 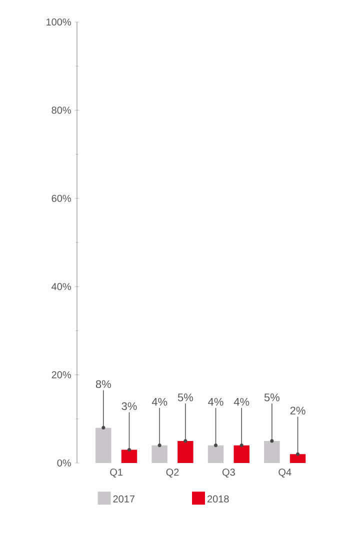 I want to click on x-tick-label: Q1, so click(x=116, y=473).